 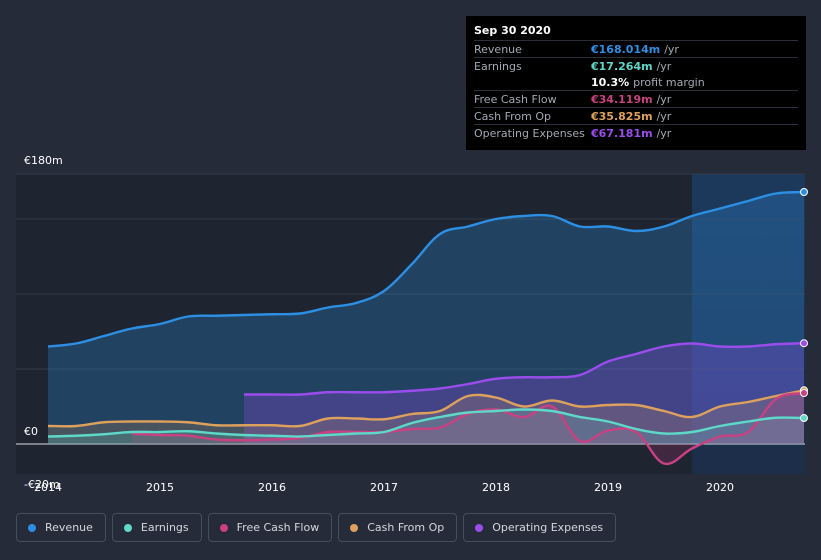 I want to click on opex-line, so click(x=524, y=369).